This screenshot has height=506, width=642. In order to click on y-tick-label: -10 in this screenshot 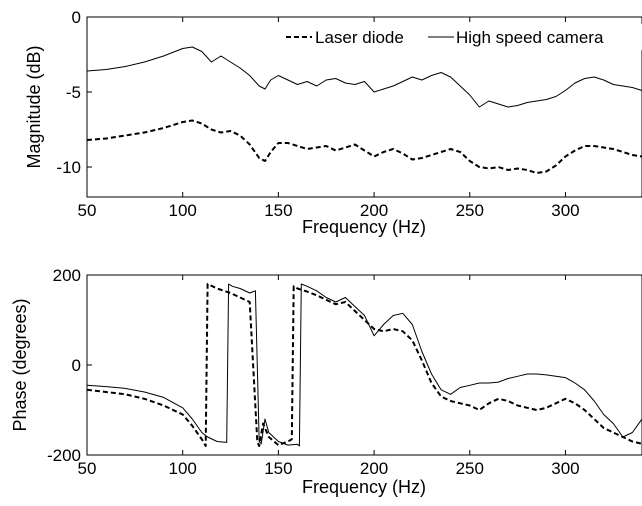, I will do `click(68, 167)`.